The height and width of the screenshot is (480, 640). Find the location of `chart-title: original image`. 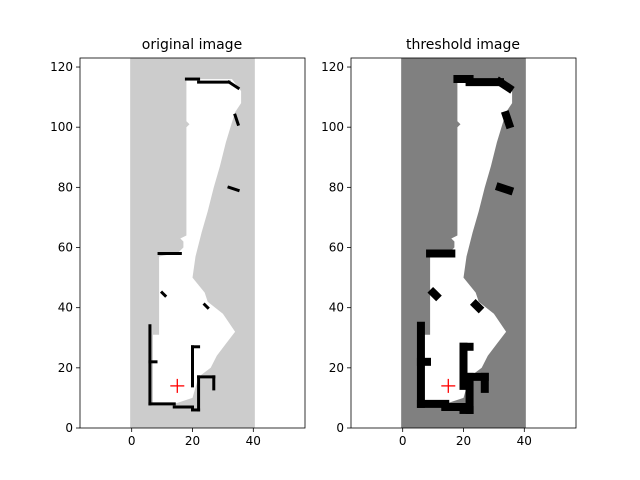

chart-title: original image is located at coordinates (192, 45).